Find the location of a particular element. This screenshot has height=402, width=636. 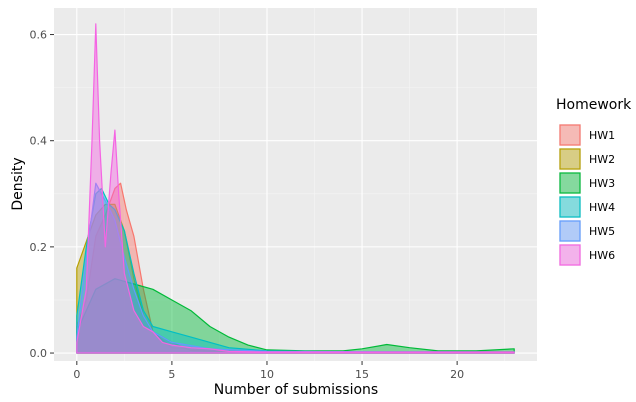

legend-label-hw3: HW3 is located at coordinates (602, 183).